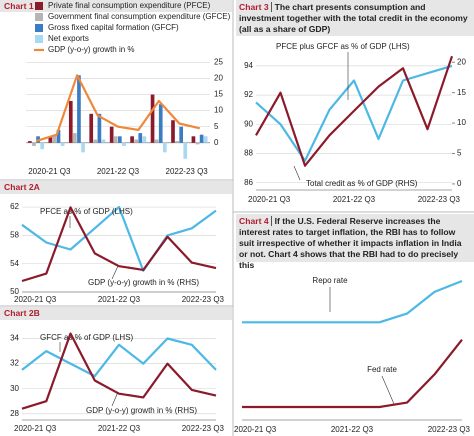  What do you see at coordinates (248, 123) in the screenshot?
I see `y-tick-label: 90` at bounding box center [248, 123].